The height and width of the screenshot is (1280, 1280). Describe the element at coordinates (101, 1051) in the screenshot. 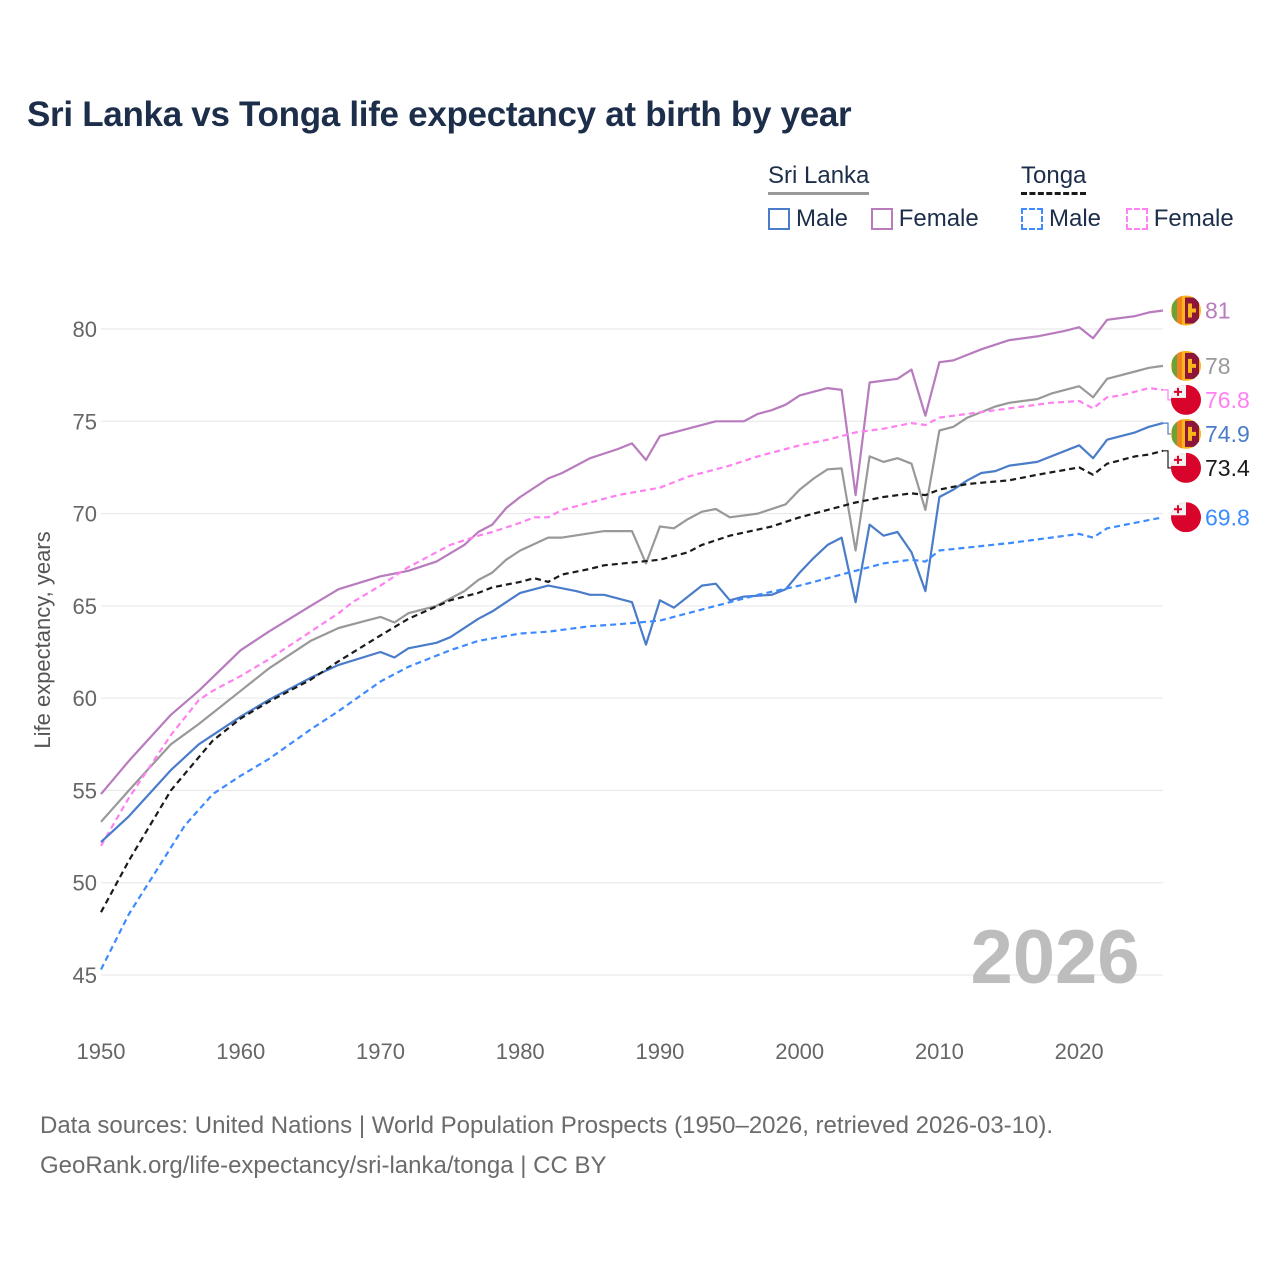

I see `x-tick-label: 1950` at that location.